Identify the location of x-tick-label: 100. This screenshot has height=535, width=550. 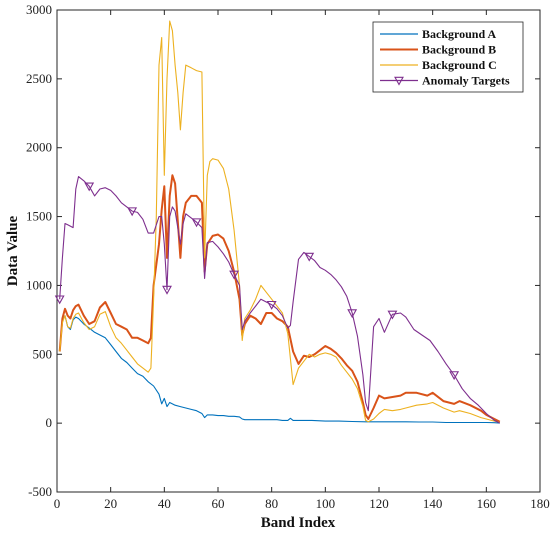
(326, 503).